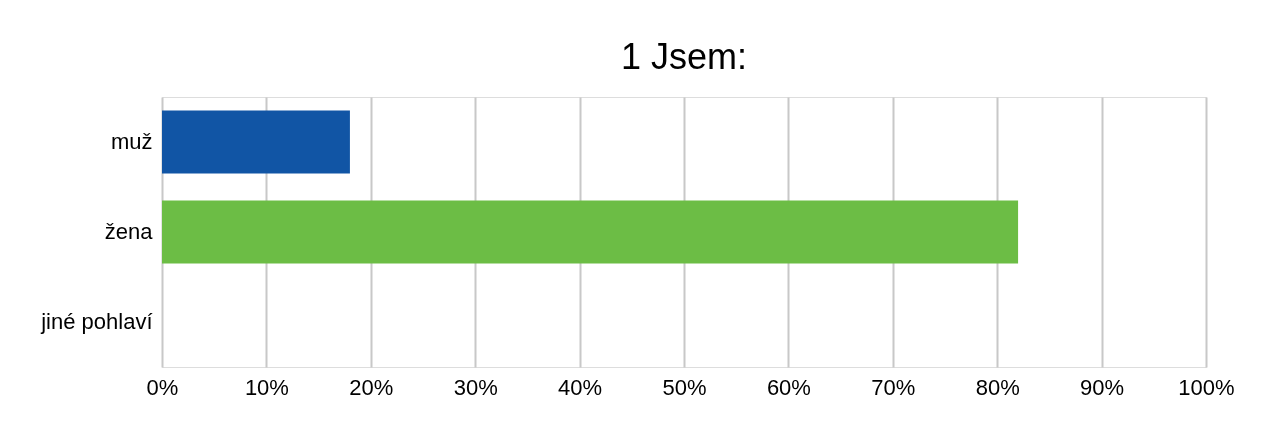 Image resolution: width=1272 pixels, height=430 pixels. What do you see at coordinates (475, 387) in the screenshot?
I see `x-tick-label: 30%` at bounding box center [475, 387].